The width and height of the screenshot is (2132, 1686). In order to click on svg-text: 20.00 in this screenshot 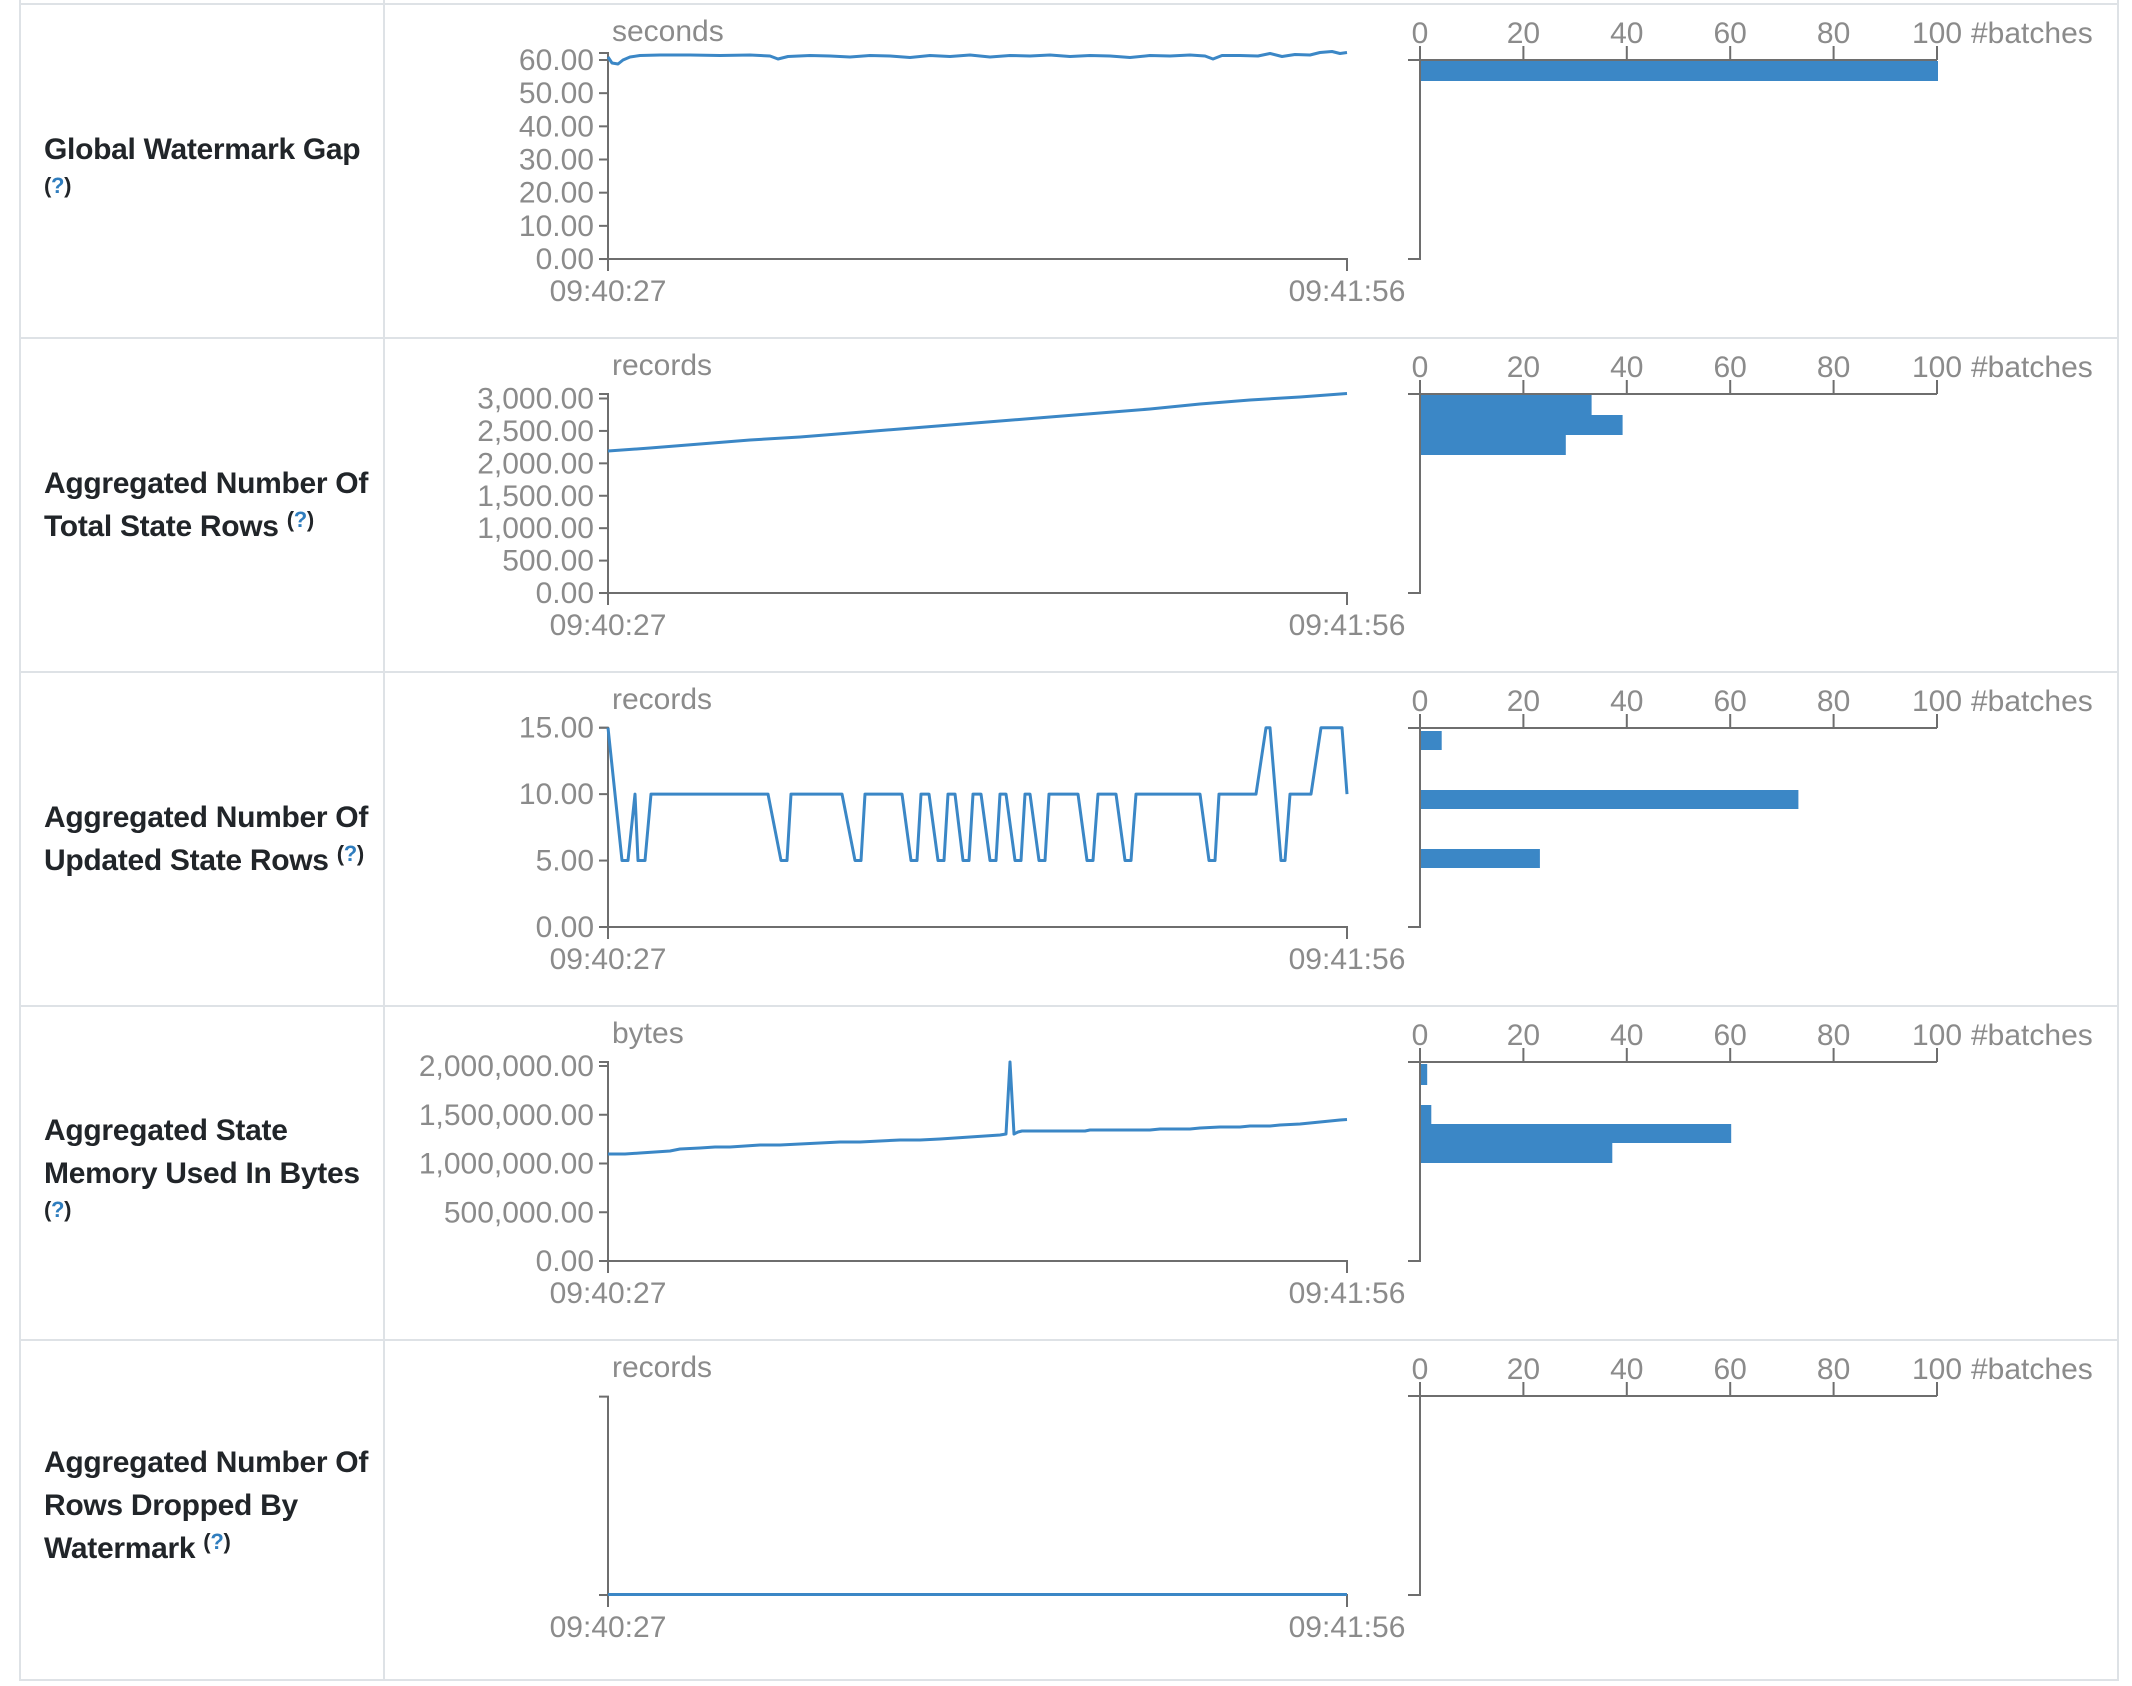, I will do `click(556, 193)`.